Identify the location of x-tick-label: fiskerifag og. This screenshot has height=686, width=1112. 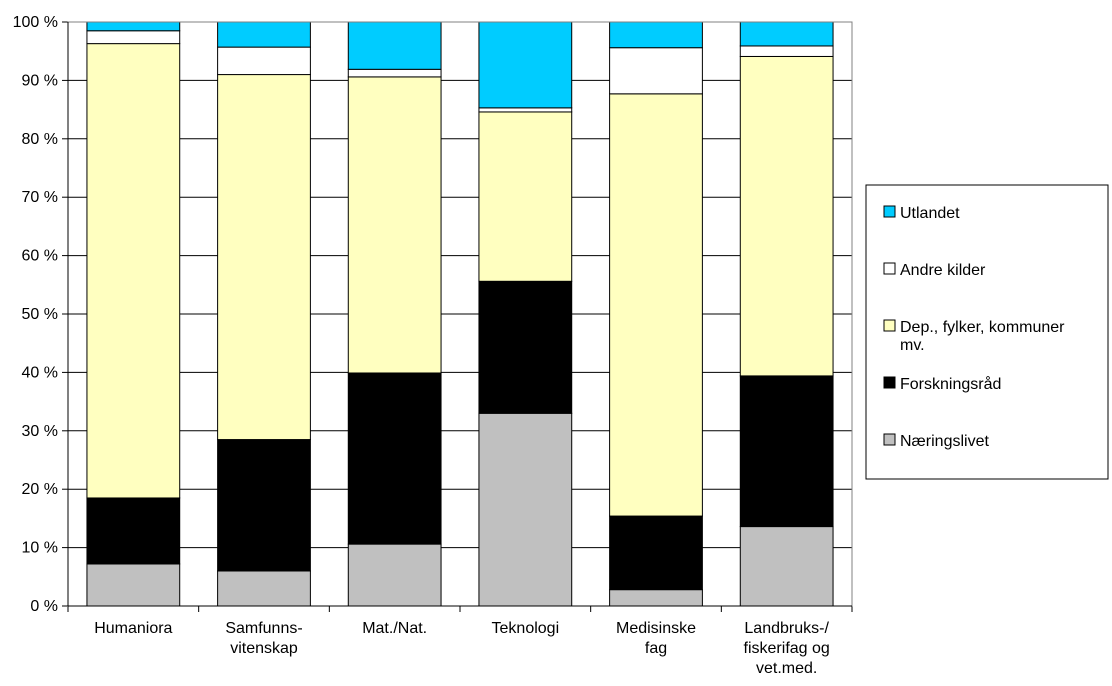
(787, 648).